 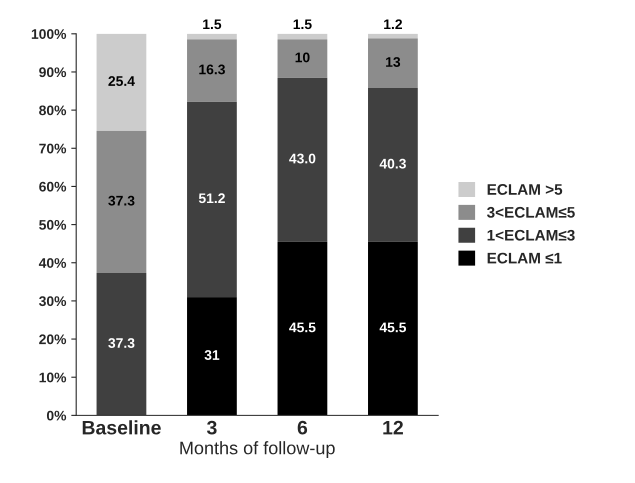 I want to click on y-tick-label: 20%, so click(x=52, y=339).